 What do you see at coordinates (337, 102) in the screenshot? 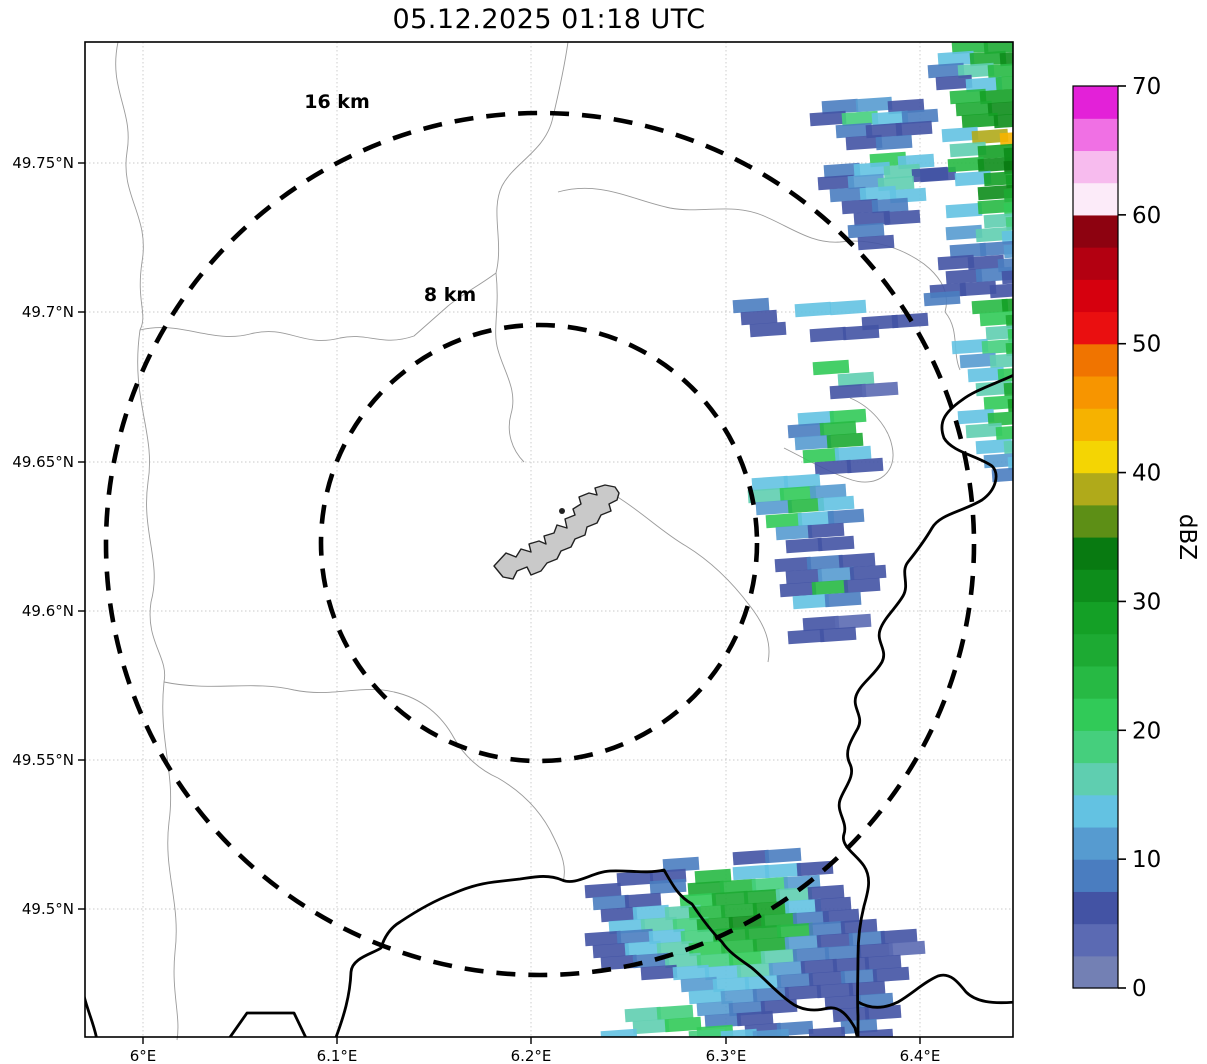
I see `range-ring-label: 16 km` at bounding box center [337, 102].